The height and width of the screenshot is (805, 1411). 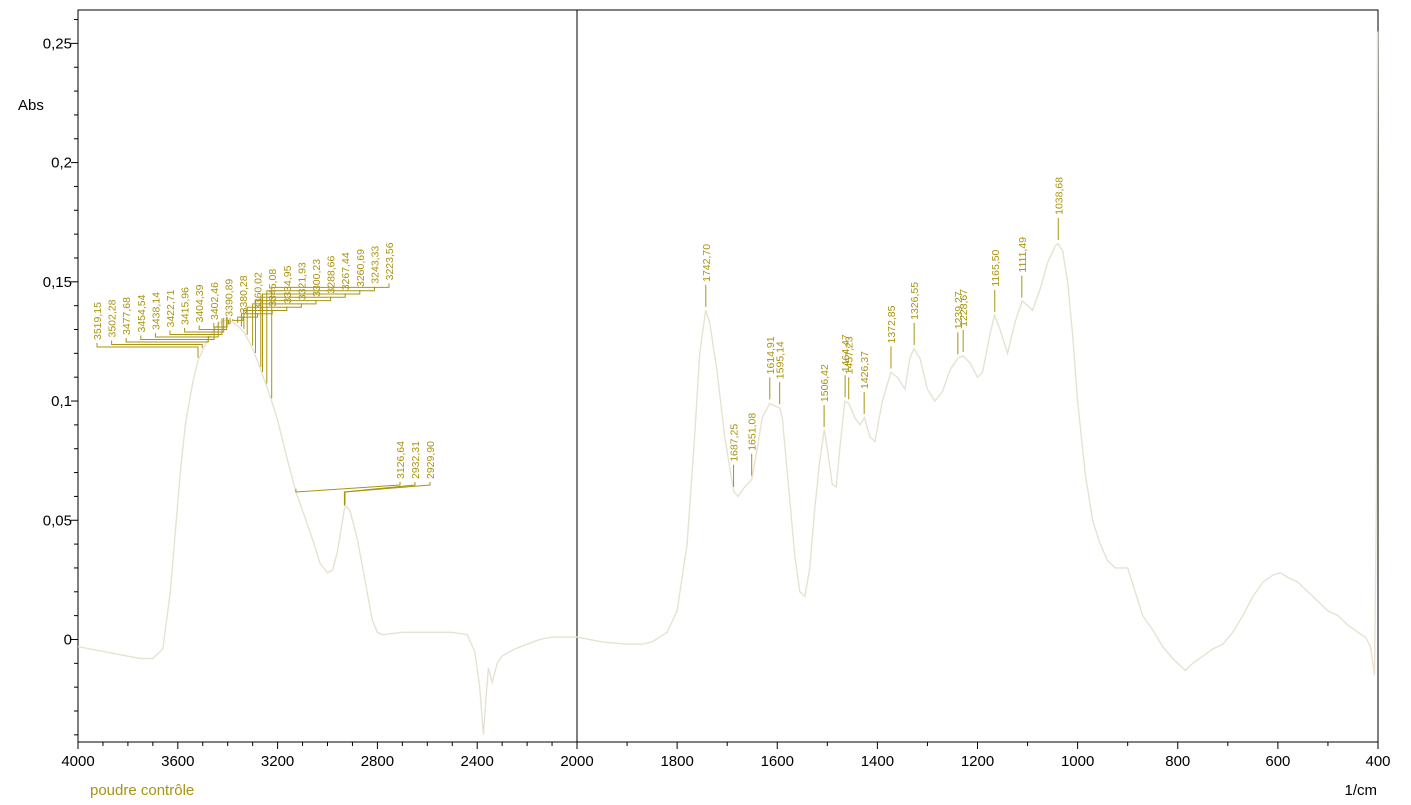 What do you see at coordinates (377, 761) in the screenshot?
I see `x-tick-label: 2800` at bounding box center [377, 761].